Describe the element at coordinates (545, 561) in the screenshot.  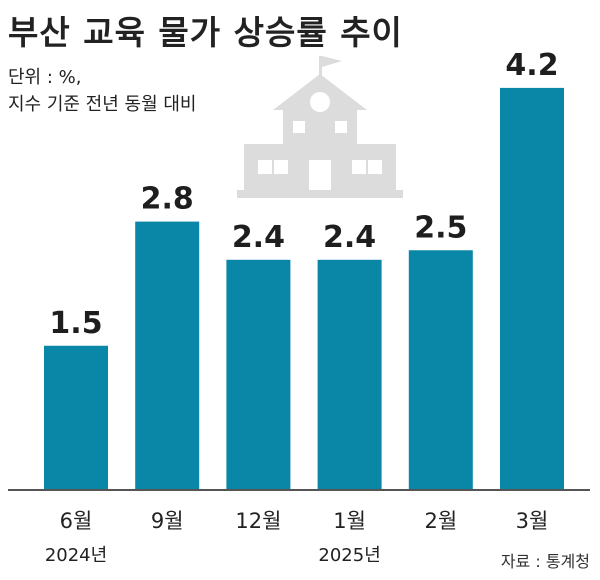
I see `source-note: 자료 : 통계청` at that location.